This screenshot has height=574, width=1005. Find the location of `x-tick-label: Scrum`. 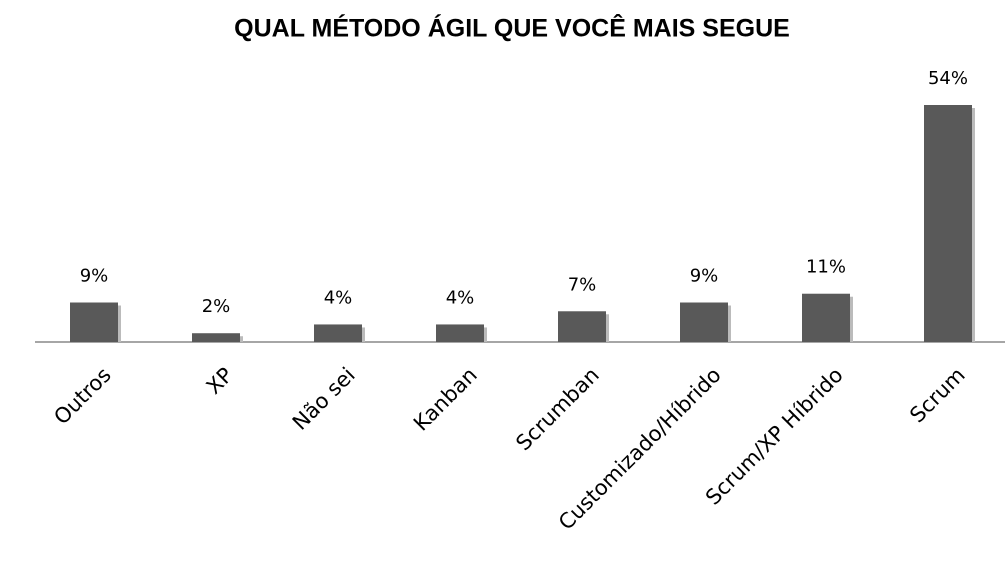

x-tick-label: Scrum is located at coordinates (937, 395).